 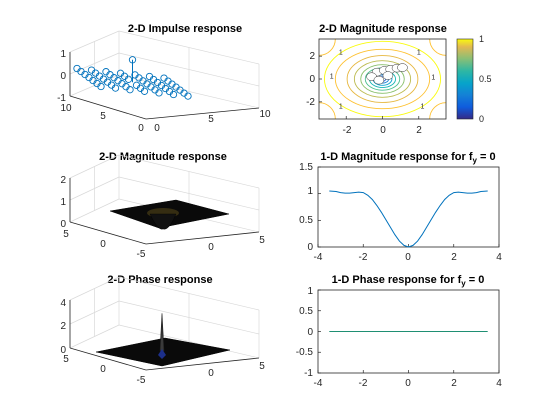 I want to click on surface-phase-ytick-0: 0, so click(x=103, y=369).